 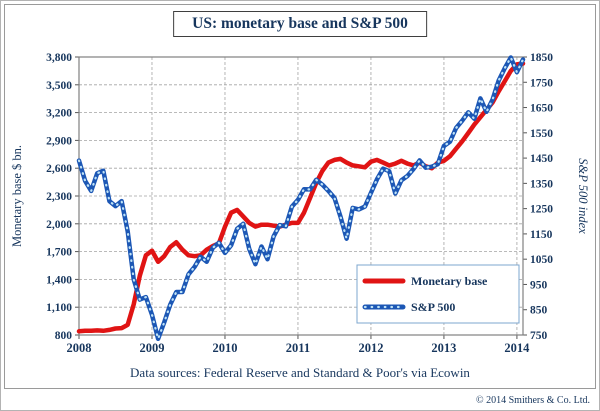 I want to click on svg-text: 850, so click(x=539, y=311).